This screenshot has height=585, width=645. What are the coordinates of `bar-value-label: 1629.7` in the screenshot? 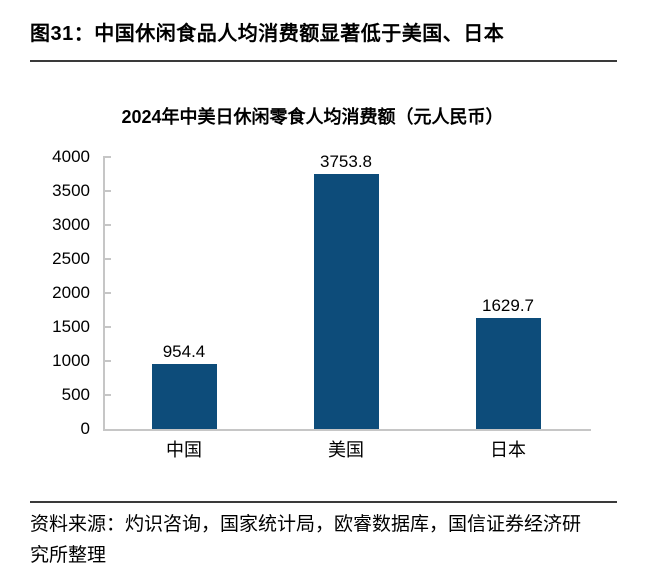 It's located at (508, 306).